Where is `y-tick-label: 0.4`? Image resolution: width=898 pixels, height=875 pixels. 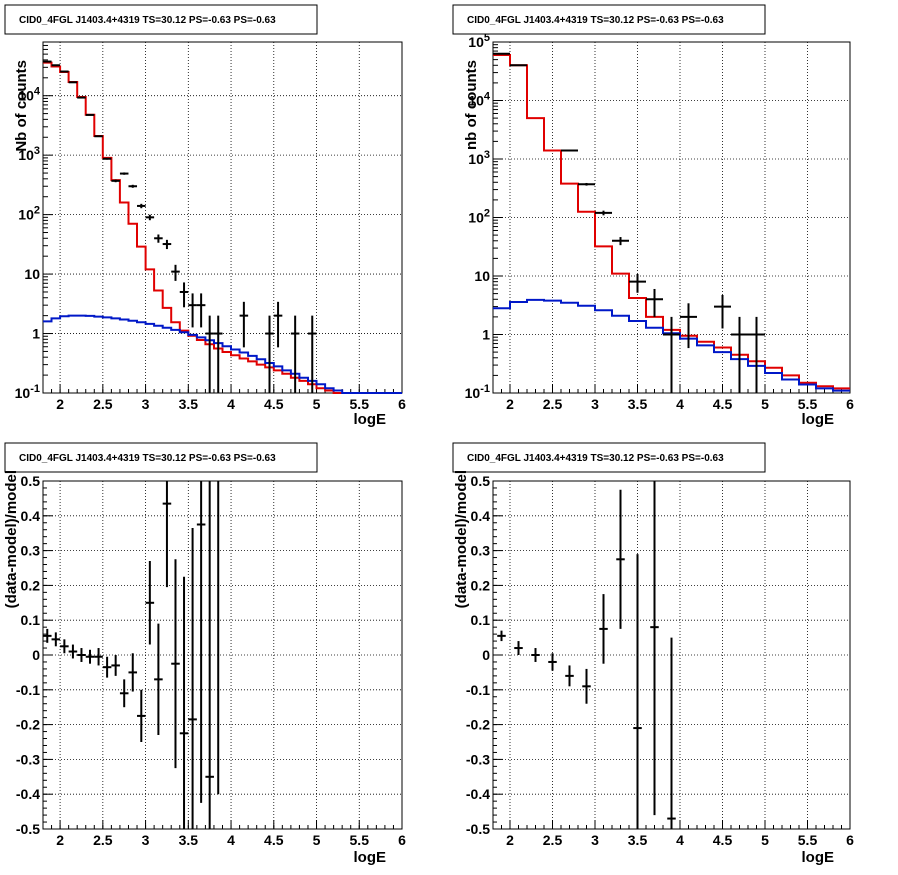
y-tick-label: 0.4 is located at coordinates (481, 516).